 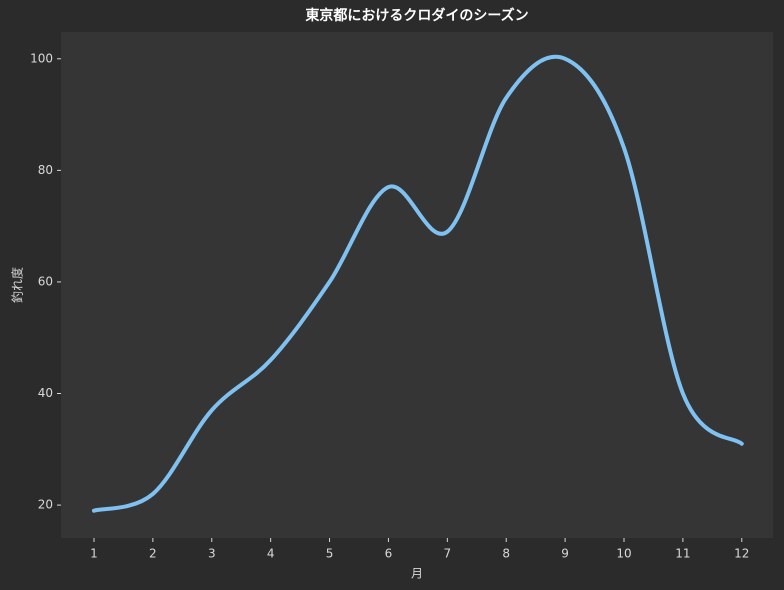 I want to click on y-tick-label: 20, so click(x=45, y=505).